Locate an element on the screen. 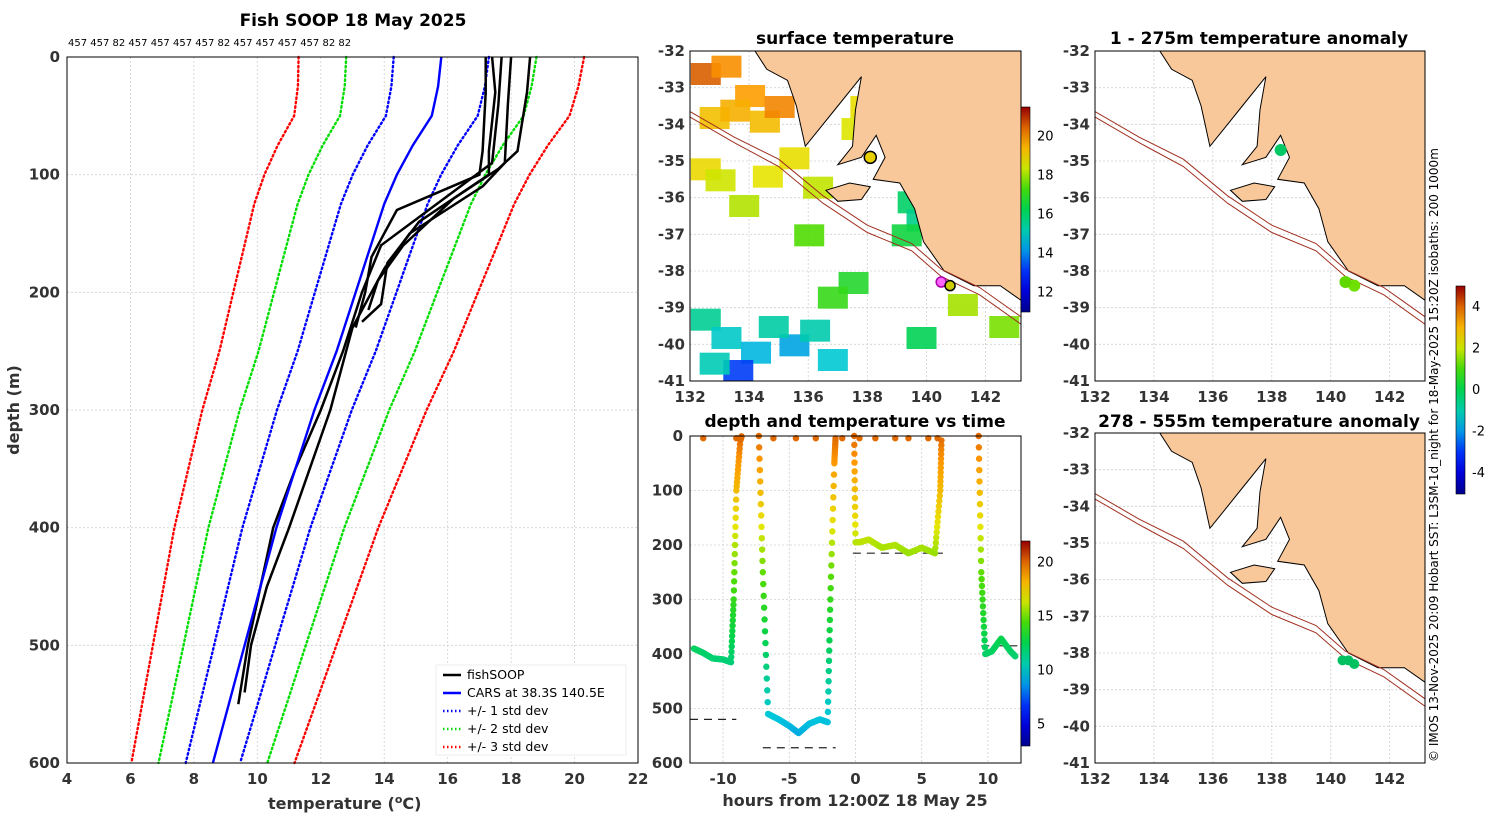 This screenshot has width=1500, height=820. colorbar-tick: 20 is located at coordinates (1045, 563).